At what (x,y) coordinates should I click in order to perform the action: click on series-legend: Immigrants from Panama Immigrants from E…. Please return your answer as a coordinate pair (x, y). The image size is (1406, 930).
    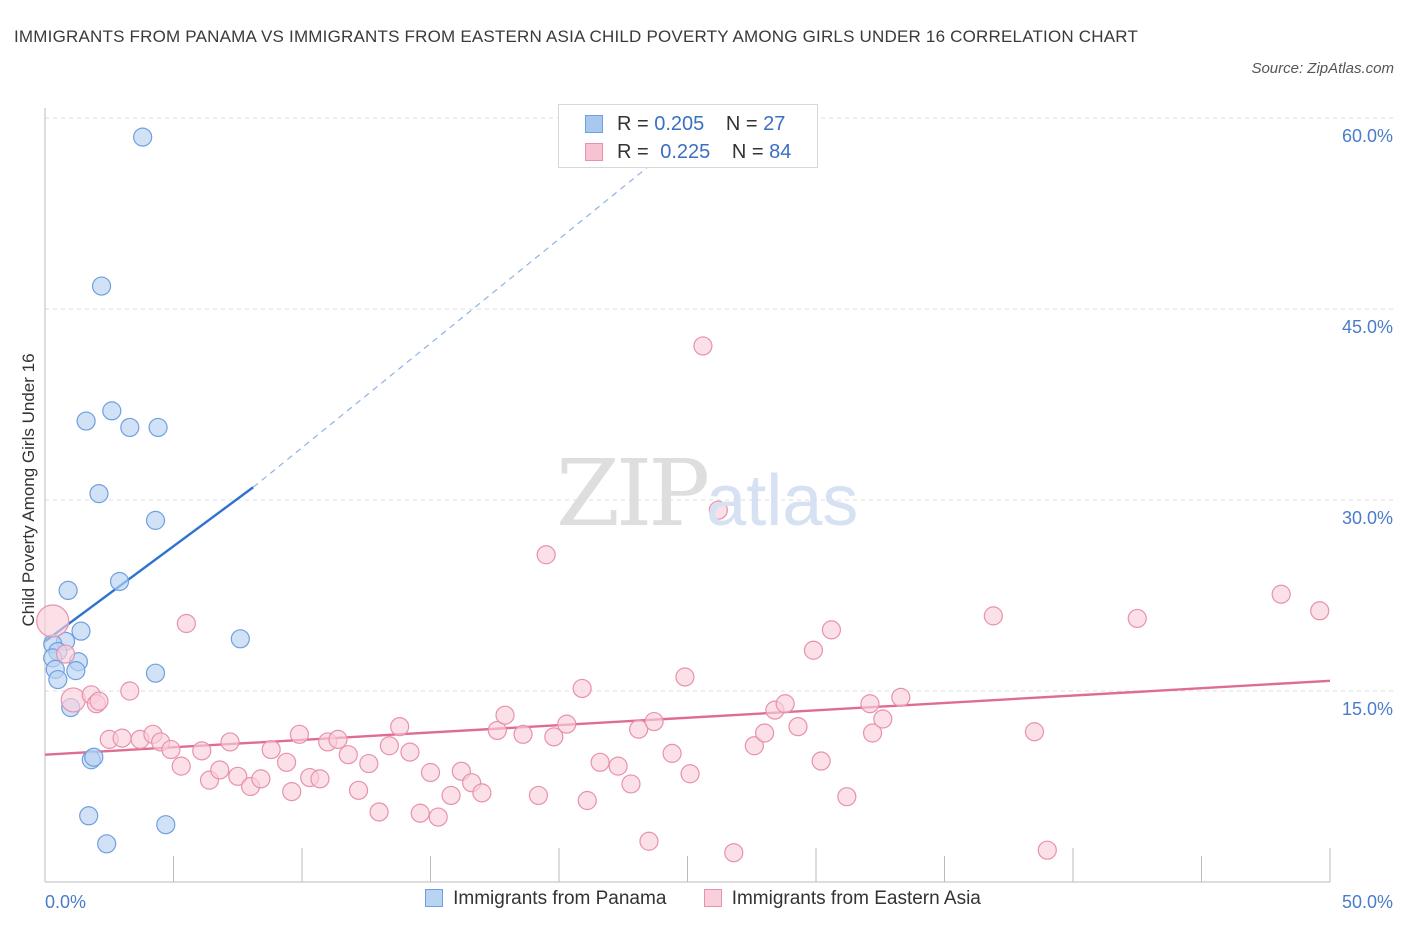
    Looking at the image, I should click on (703, 899).